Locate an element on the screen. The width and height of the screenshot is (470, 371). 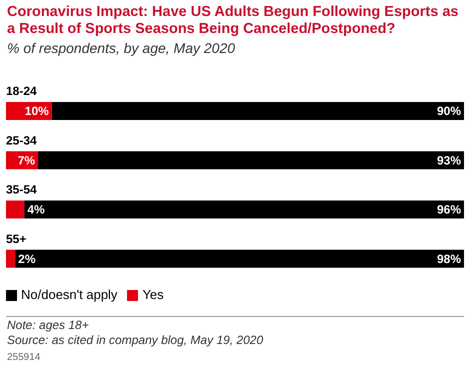
chart-subtitle: % of respondents, by age, May 2020 is located at coordinates (121, 48).